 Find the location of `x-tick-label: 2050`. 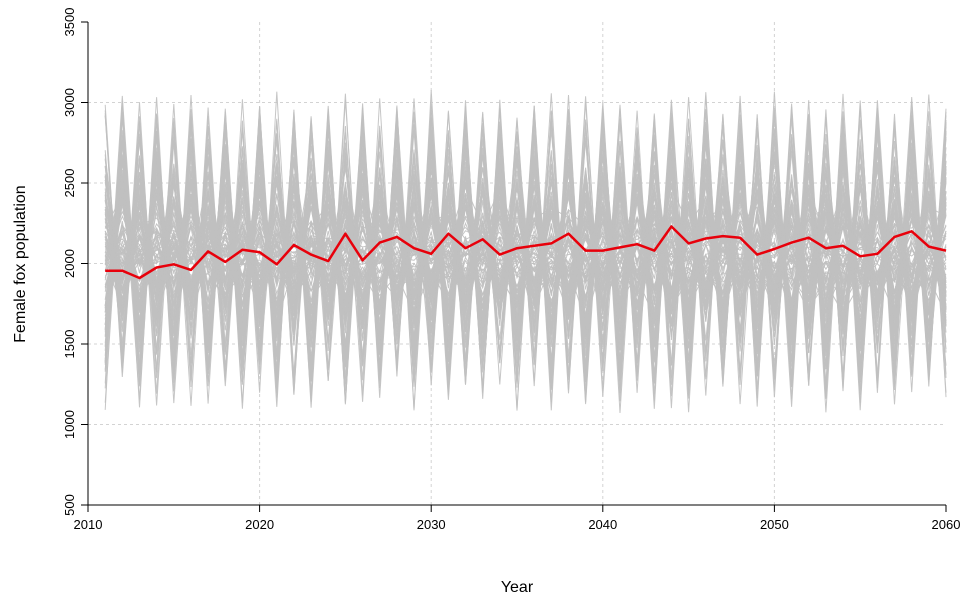

x-tick-label: 2050 is located at coordinates (774, 524).